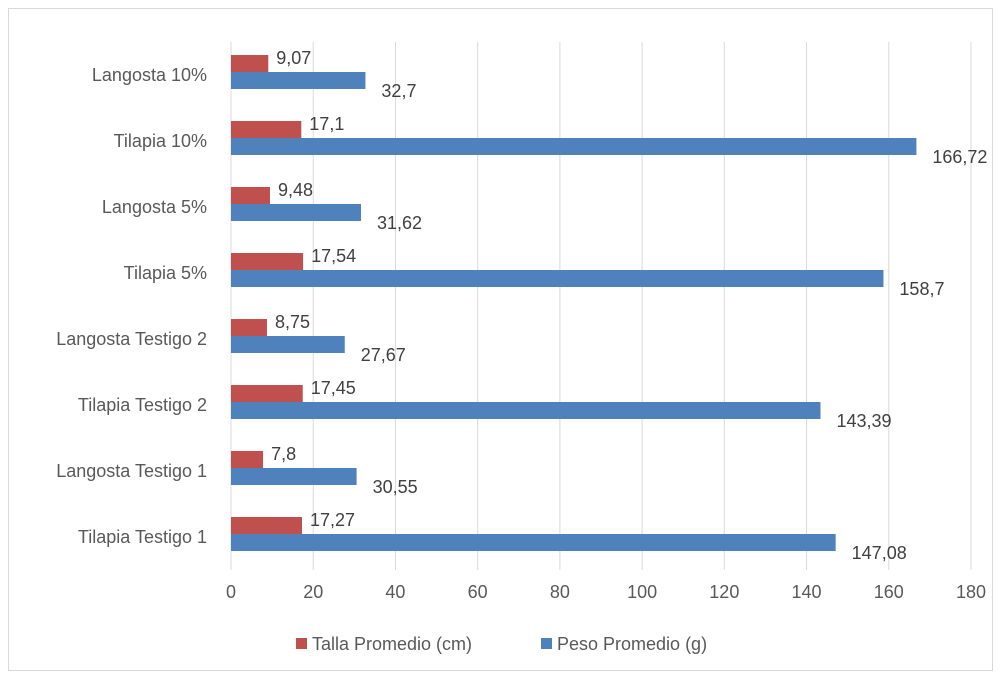 This screenshot has height=679, width=1005. I want to click on x-tick-label: 0, so click(231, 592).